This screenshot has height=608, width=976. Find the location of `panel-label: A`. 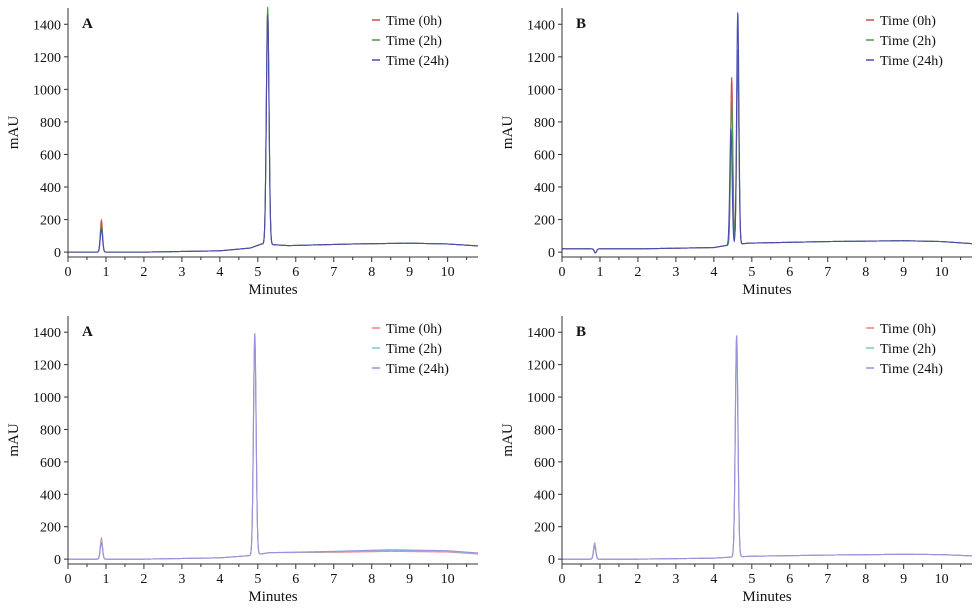

panel-label: A is located at coordinates (87, 24).